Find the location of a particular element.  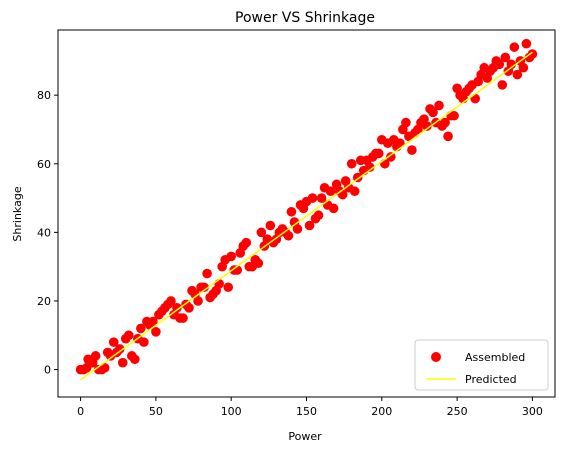

y-axis: 0 20 40 60 80 is located at coordinates (47, 233).